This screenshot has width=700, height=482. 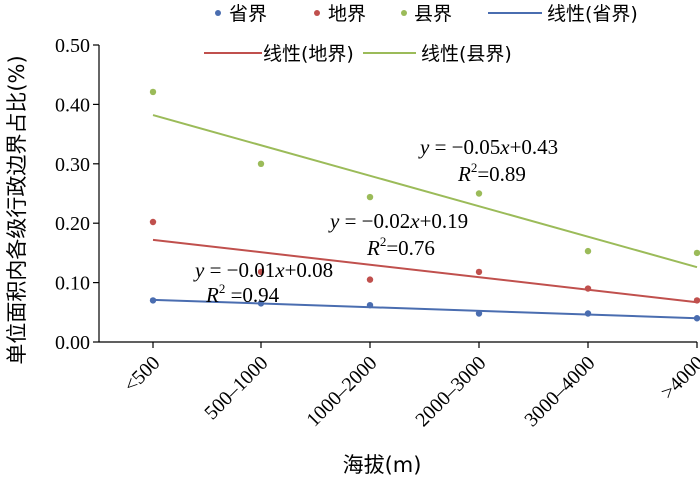 What do you see at coordinates (400, 247) in the screenshot?
I see `equation-prefecture-line2: R2=0.76` at bounding box center [400, 247].